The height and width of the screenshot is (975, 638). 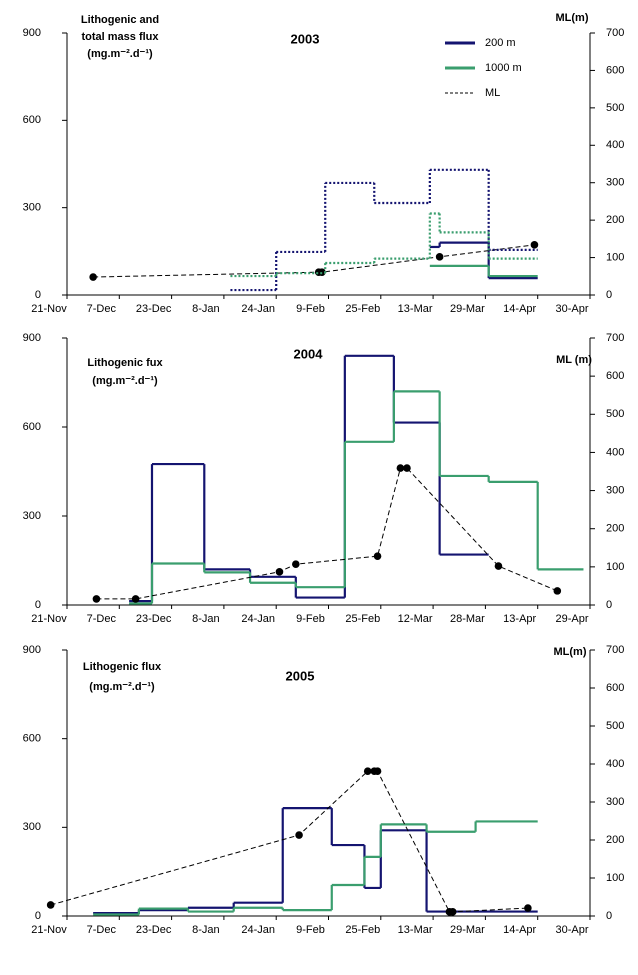 What do you see at coordinates (300, 675) in the screenshot?
I see `chart-title: 2005` at bounding box center [300, 675].